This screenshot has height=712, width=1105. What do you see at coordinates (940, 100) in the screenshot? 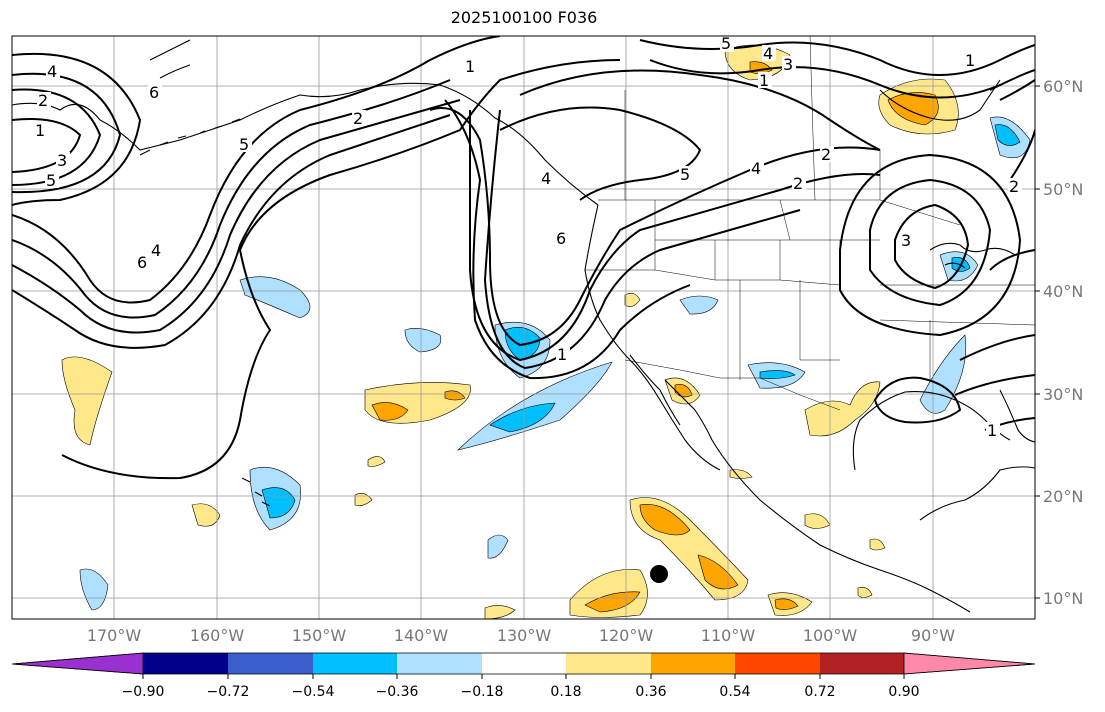
I see `hudson-bay` at bounding box center [940, 100].